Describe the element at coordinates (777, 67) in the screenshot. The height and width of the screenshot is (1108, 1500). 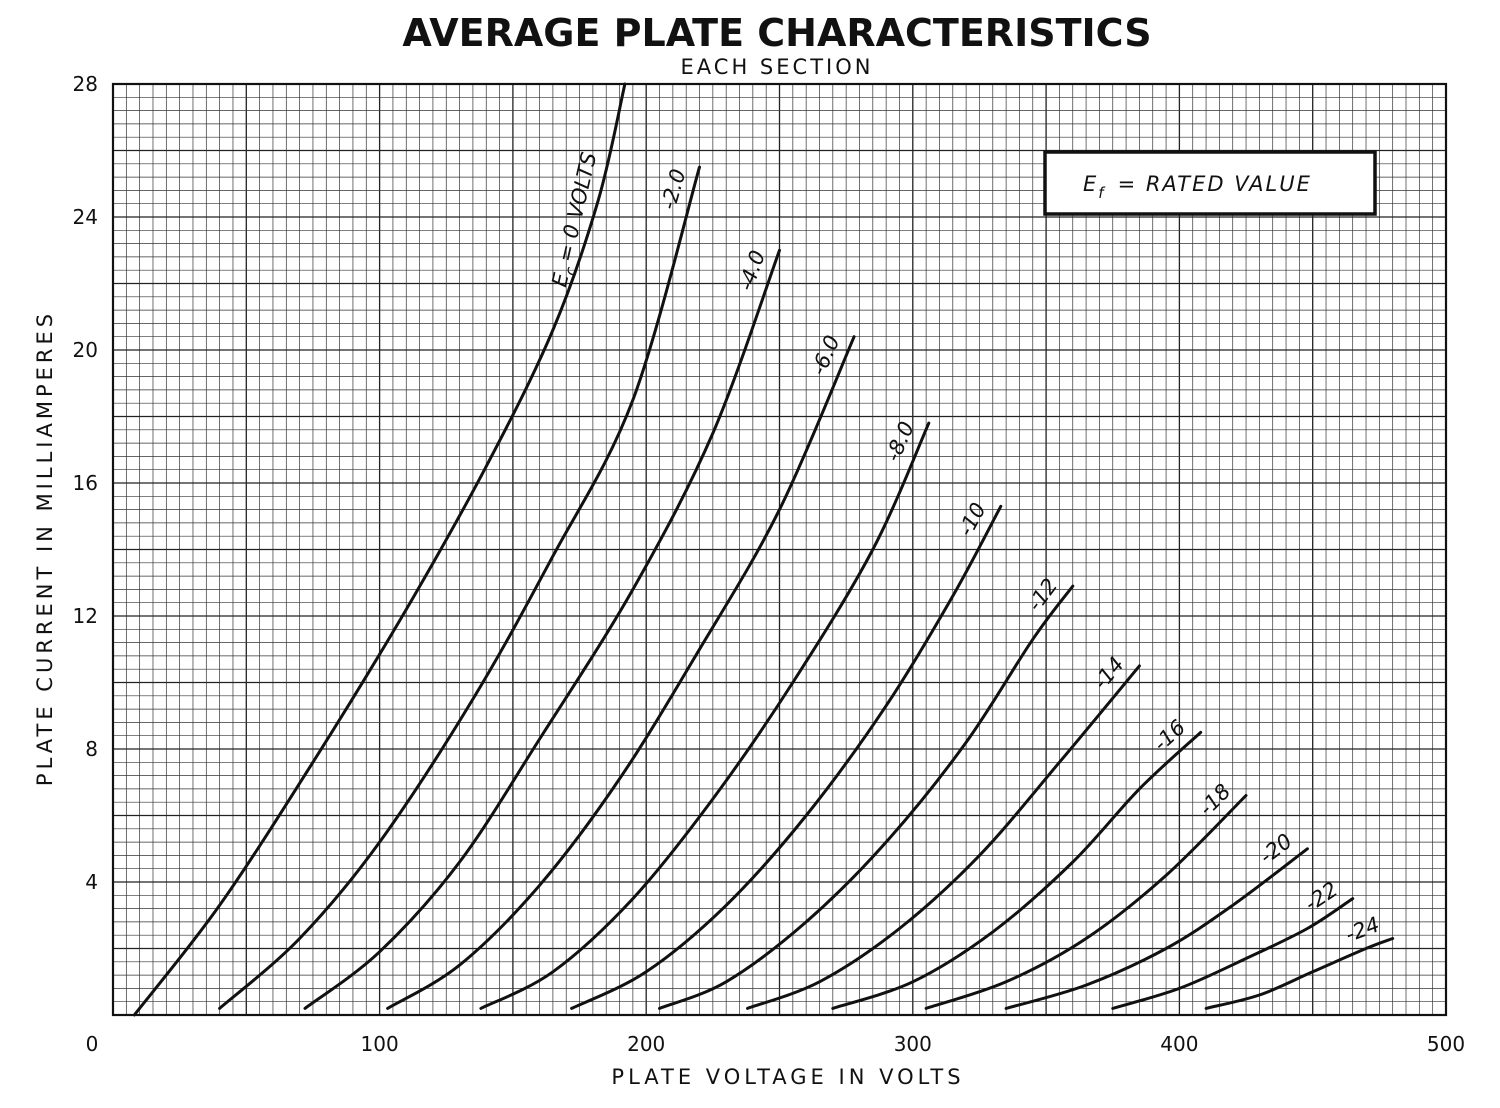
I see `chart-subtitle: EACH SECTION` at that location.